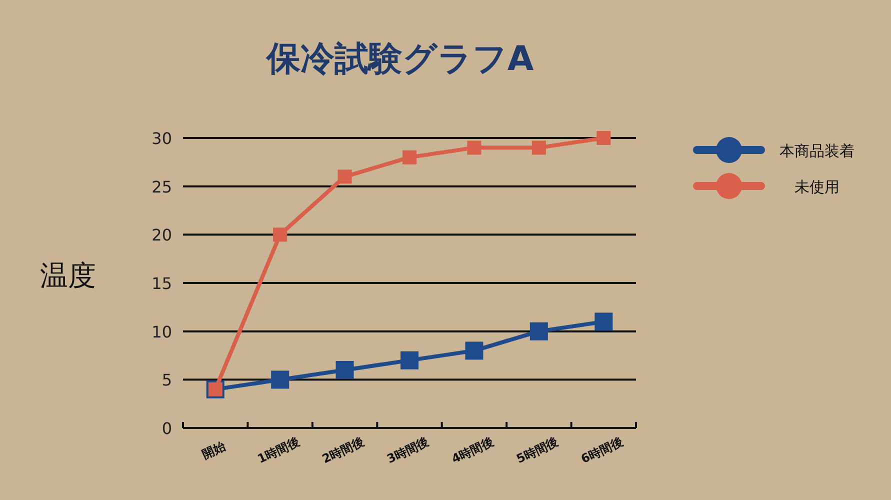  Describe the element at coordinates (167, 428) in the screenshot. I see `y-tick-label: 0` at that location.